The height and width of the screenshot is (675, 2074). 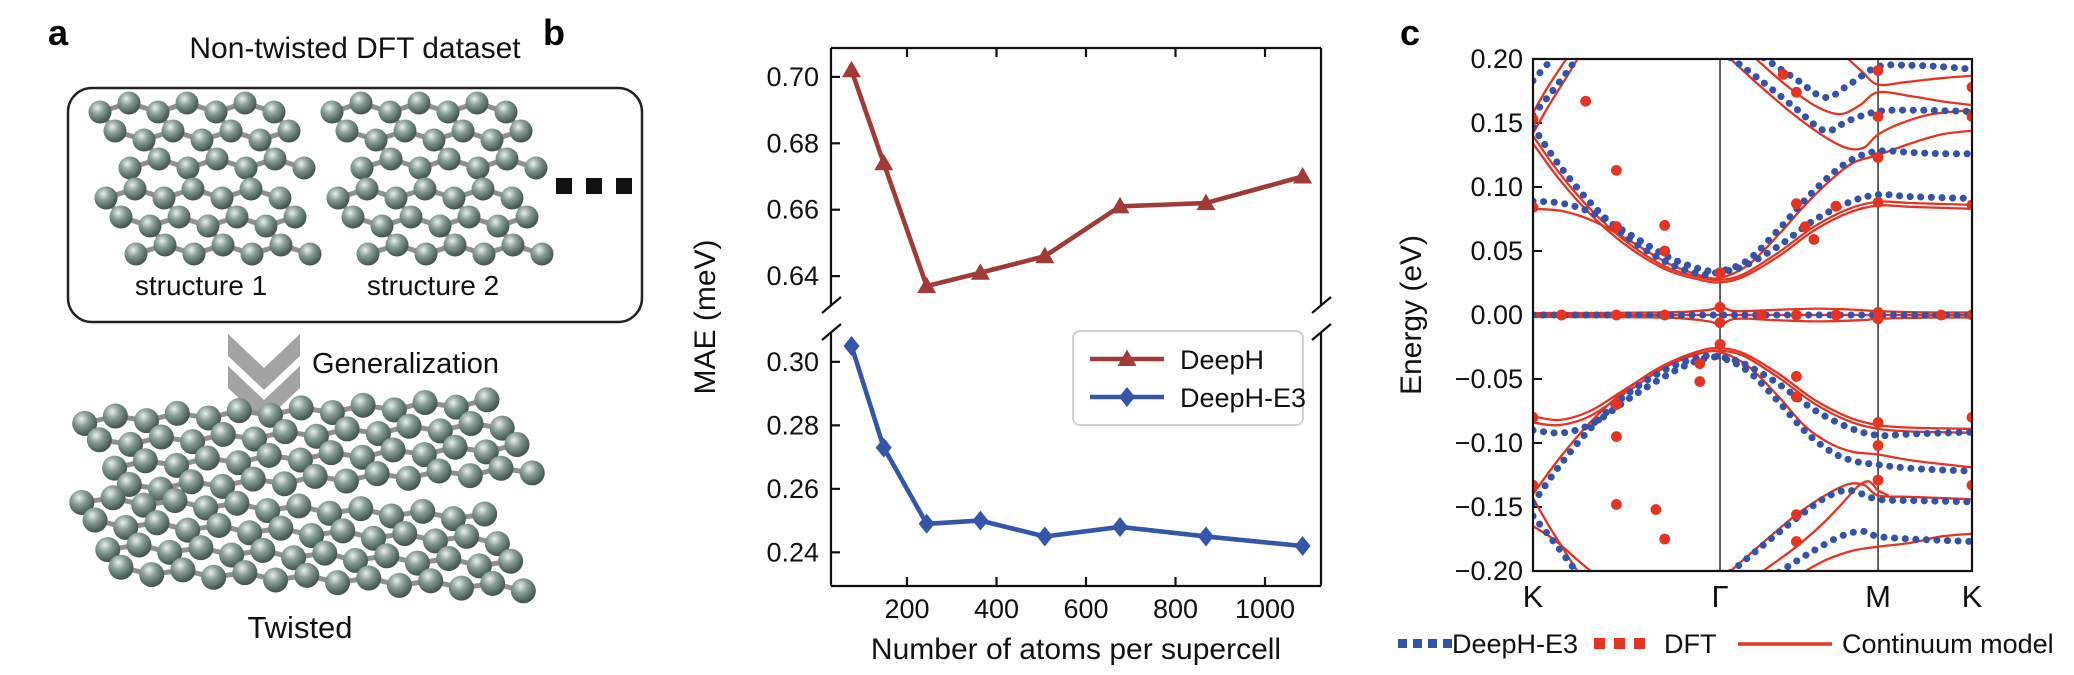 What do you see at coordinates (1076, 447) in the screenshot?
I see `DeepH-E3-line` at bounding box center [1076, 447].